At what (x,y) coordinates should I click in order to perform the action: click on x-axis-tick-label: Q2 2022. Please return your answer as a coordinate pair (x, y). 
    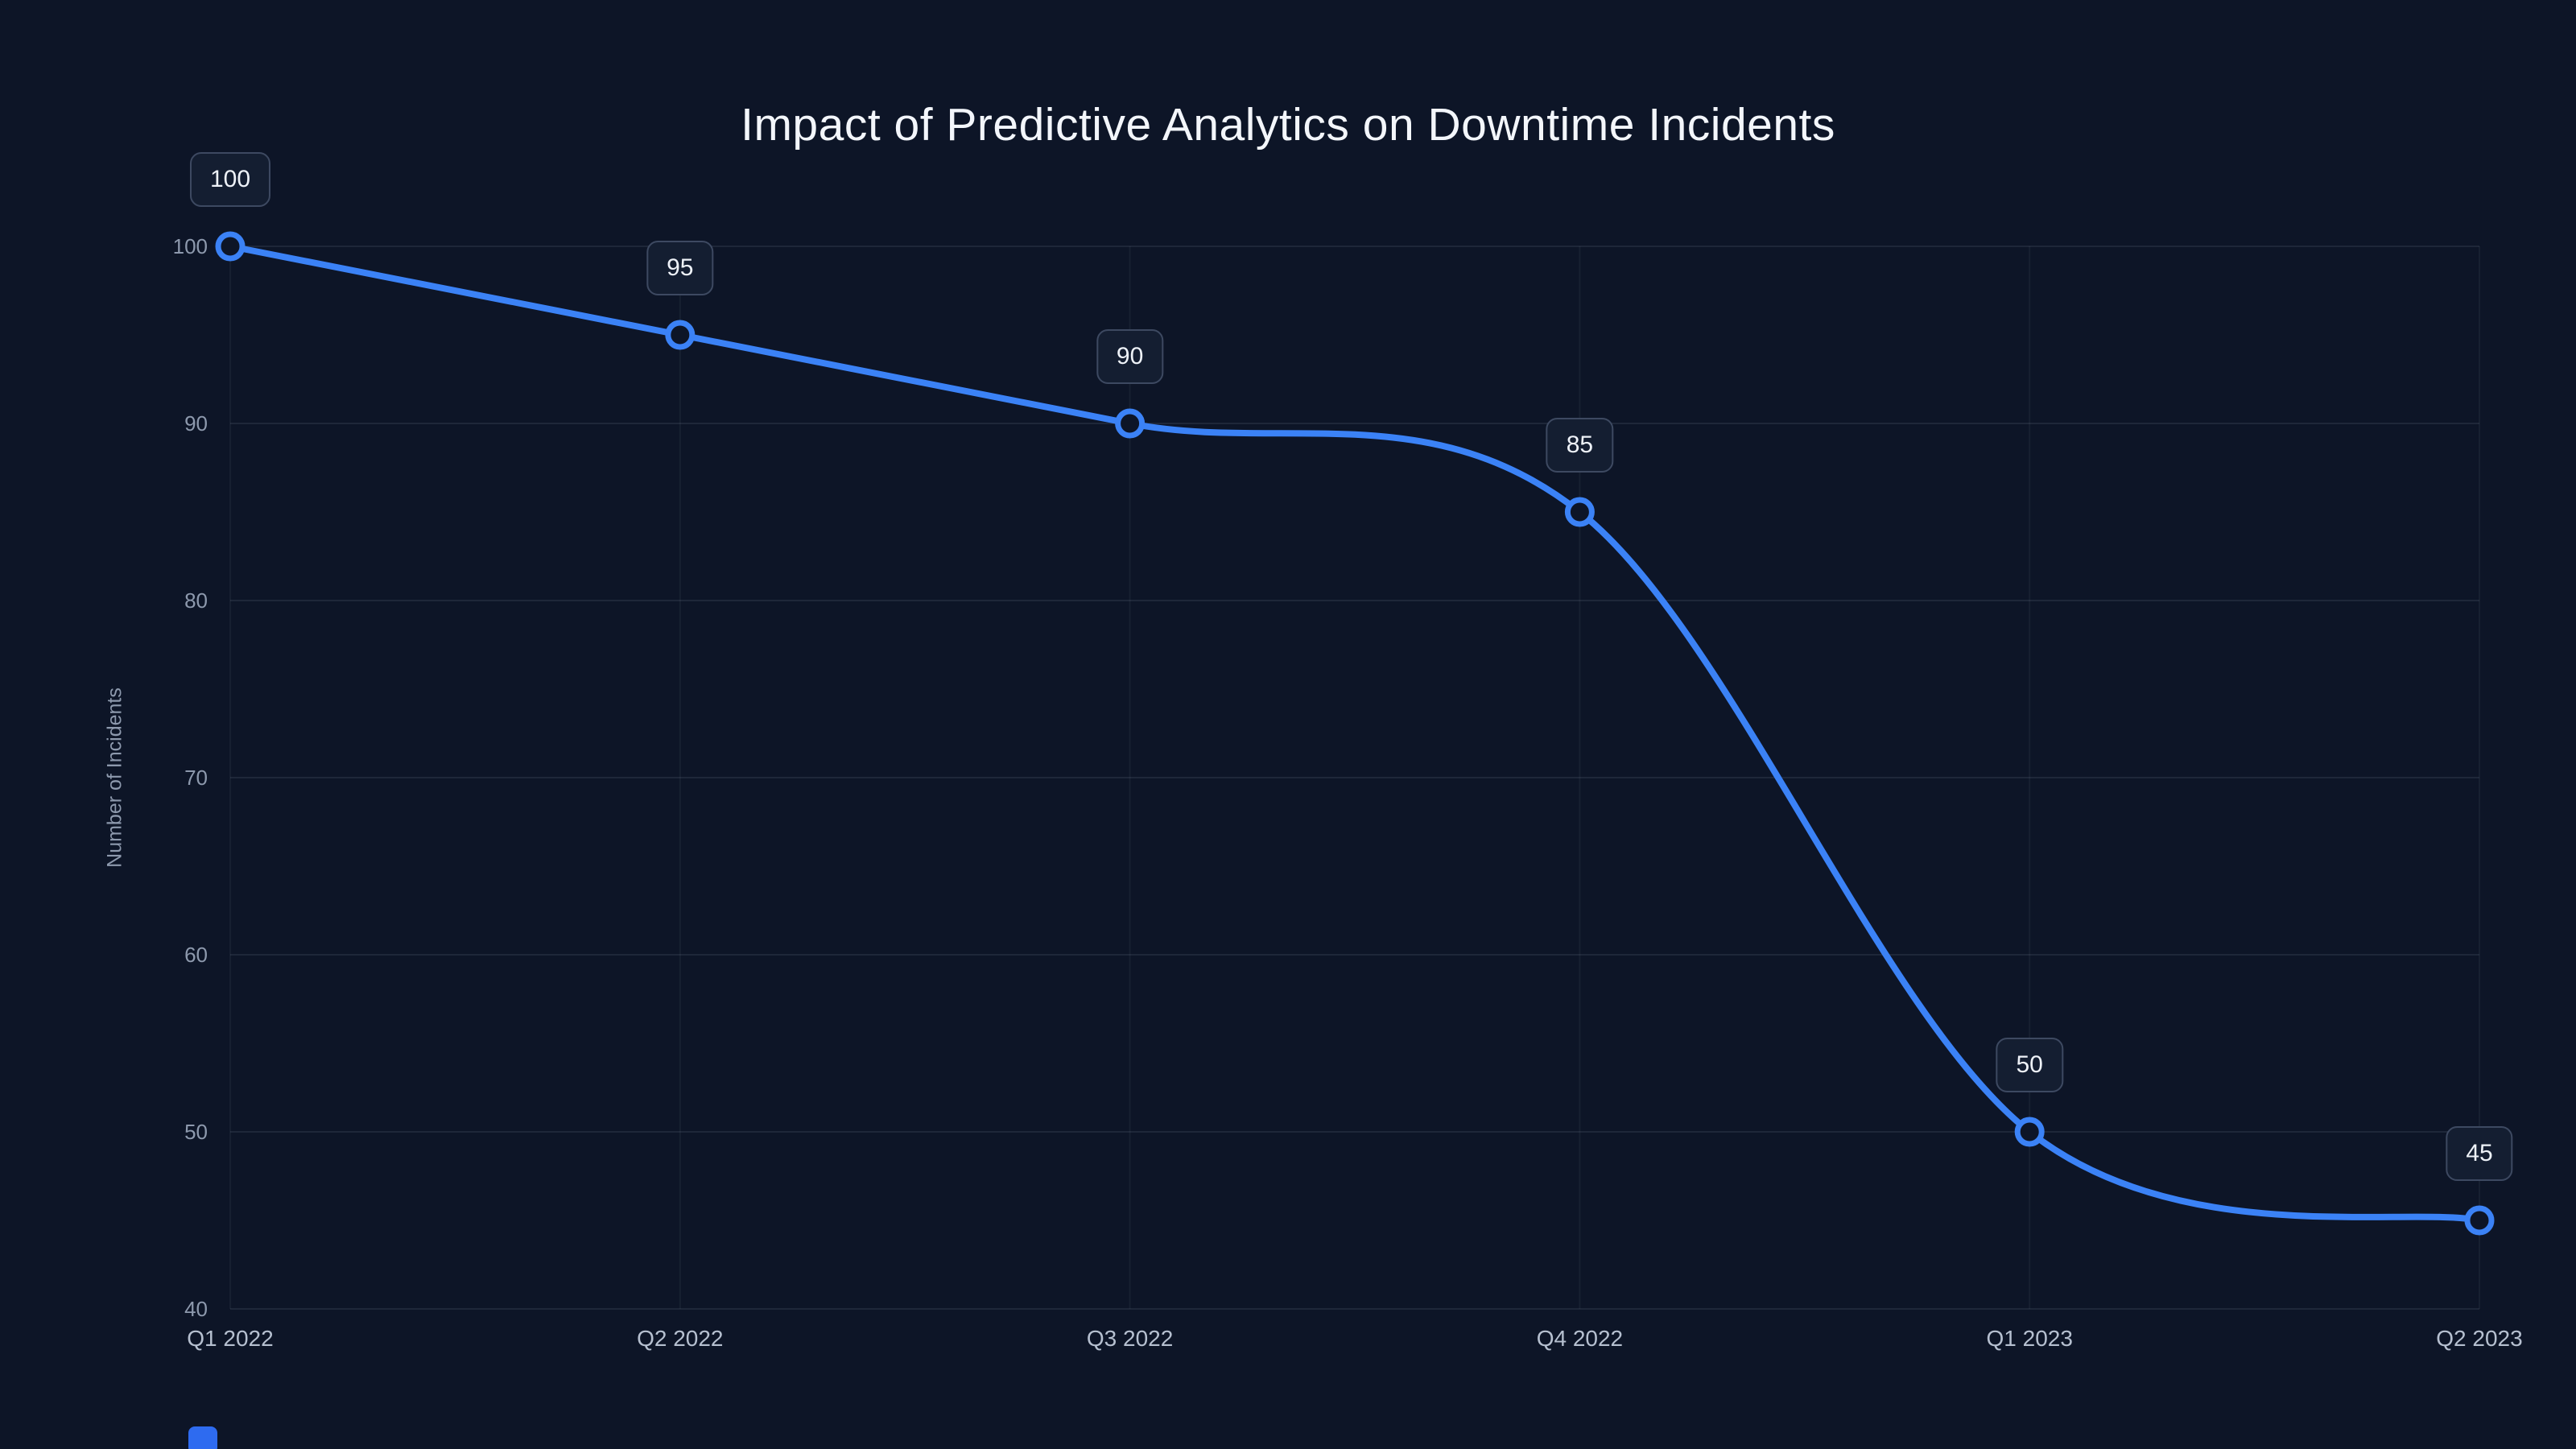
    Looking at the image, I should click on (680, 1338).